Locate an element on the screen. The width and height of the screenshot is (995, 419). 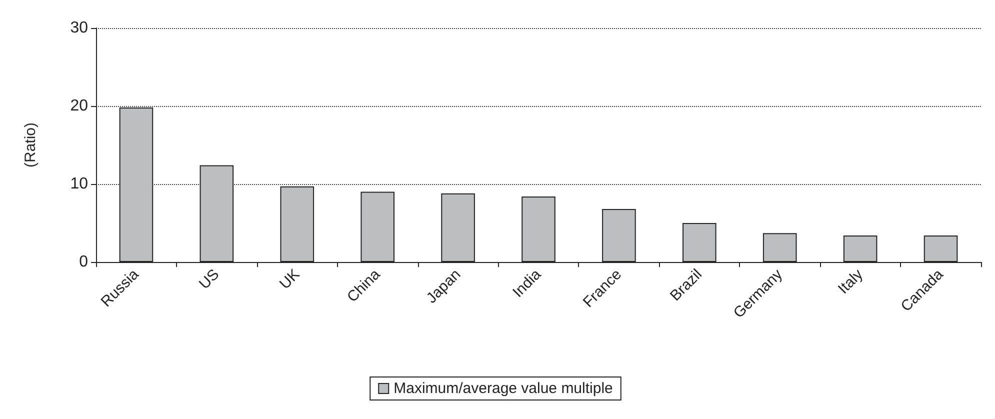
x-tick-label: US is located at coordinates (209, 279).